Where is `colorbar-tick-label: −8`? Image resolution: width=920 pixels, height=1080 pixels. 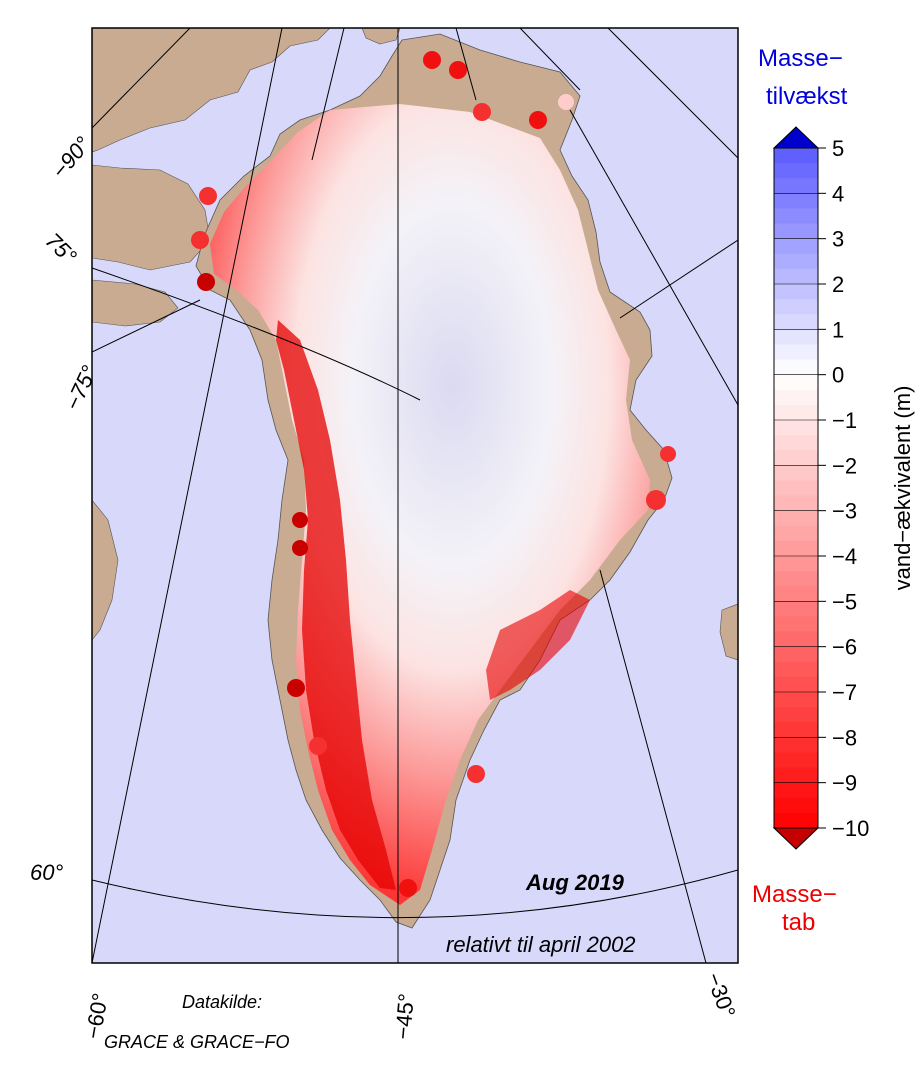
colorbar-tick-label: −8 is located at coordinates (844, 737).